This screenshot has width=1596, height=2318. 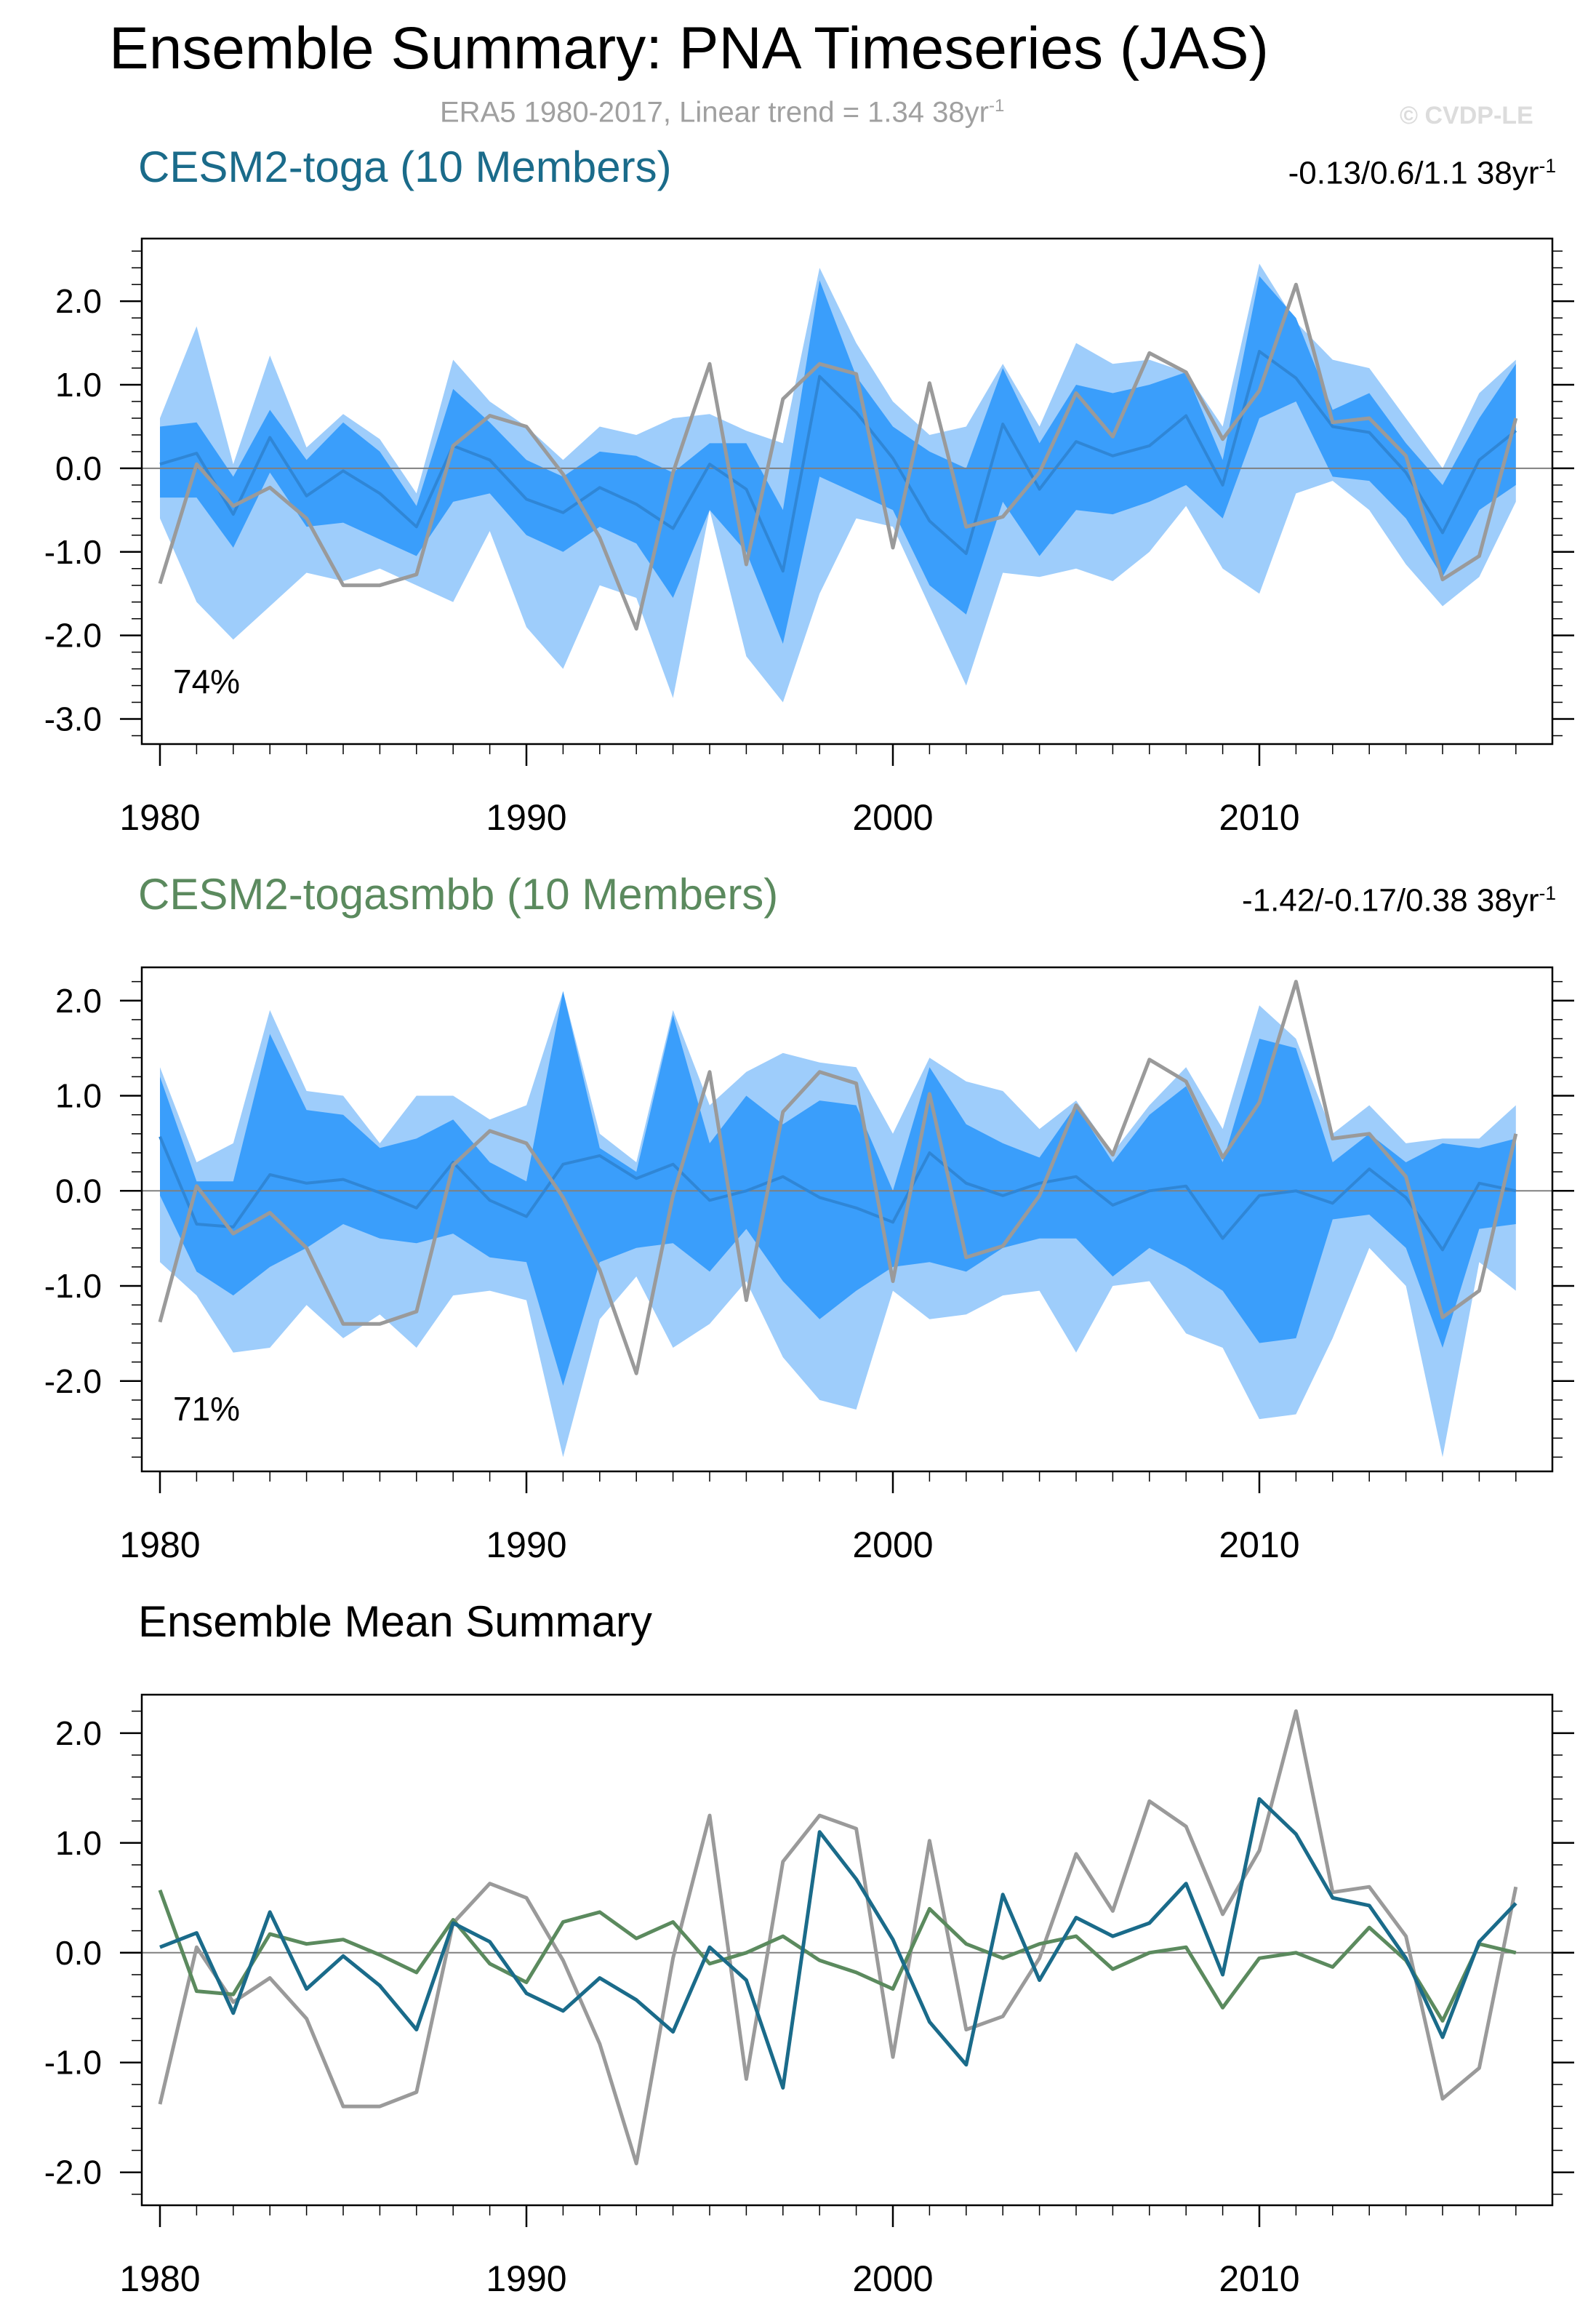 What do you see at coordinates (395, 1621) in the screenshot?
I see `ensemble-mean-title: Ensemble Mean Summary` at bounding box center [395, 1621].